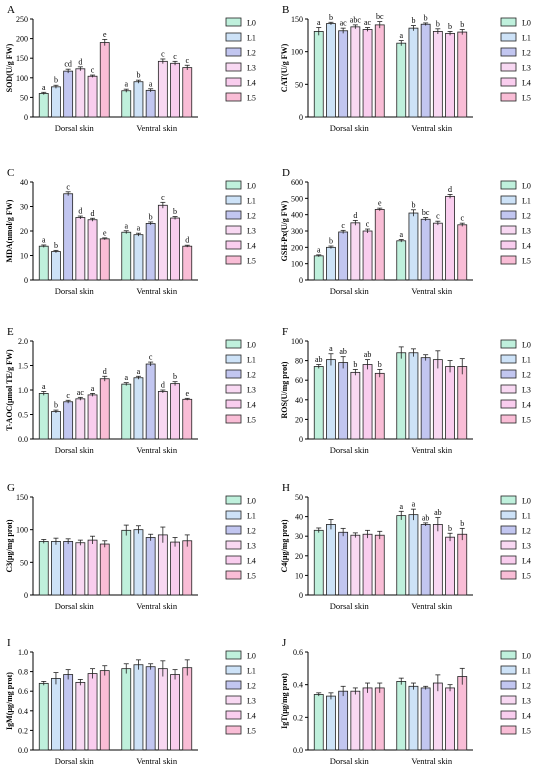 This screenshot has height=775, width=550. I want to click on legend-label: L4, so click(526, 716).